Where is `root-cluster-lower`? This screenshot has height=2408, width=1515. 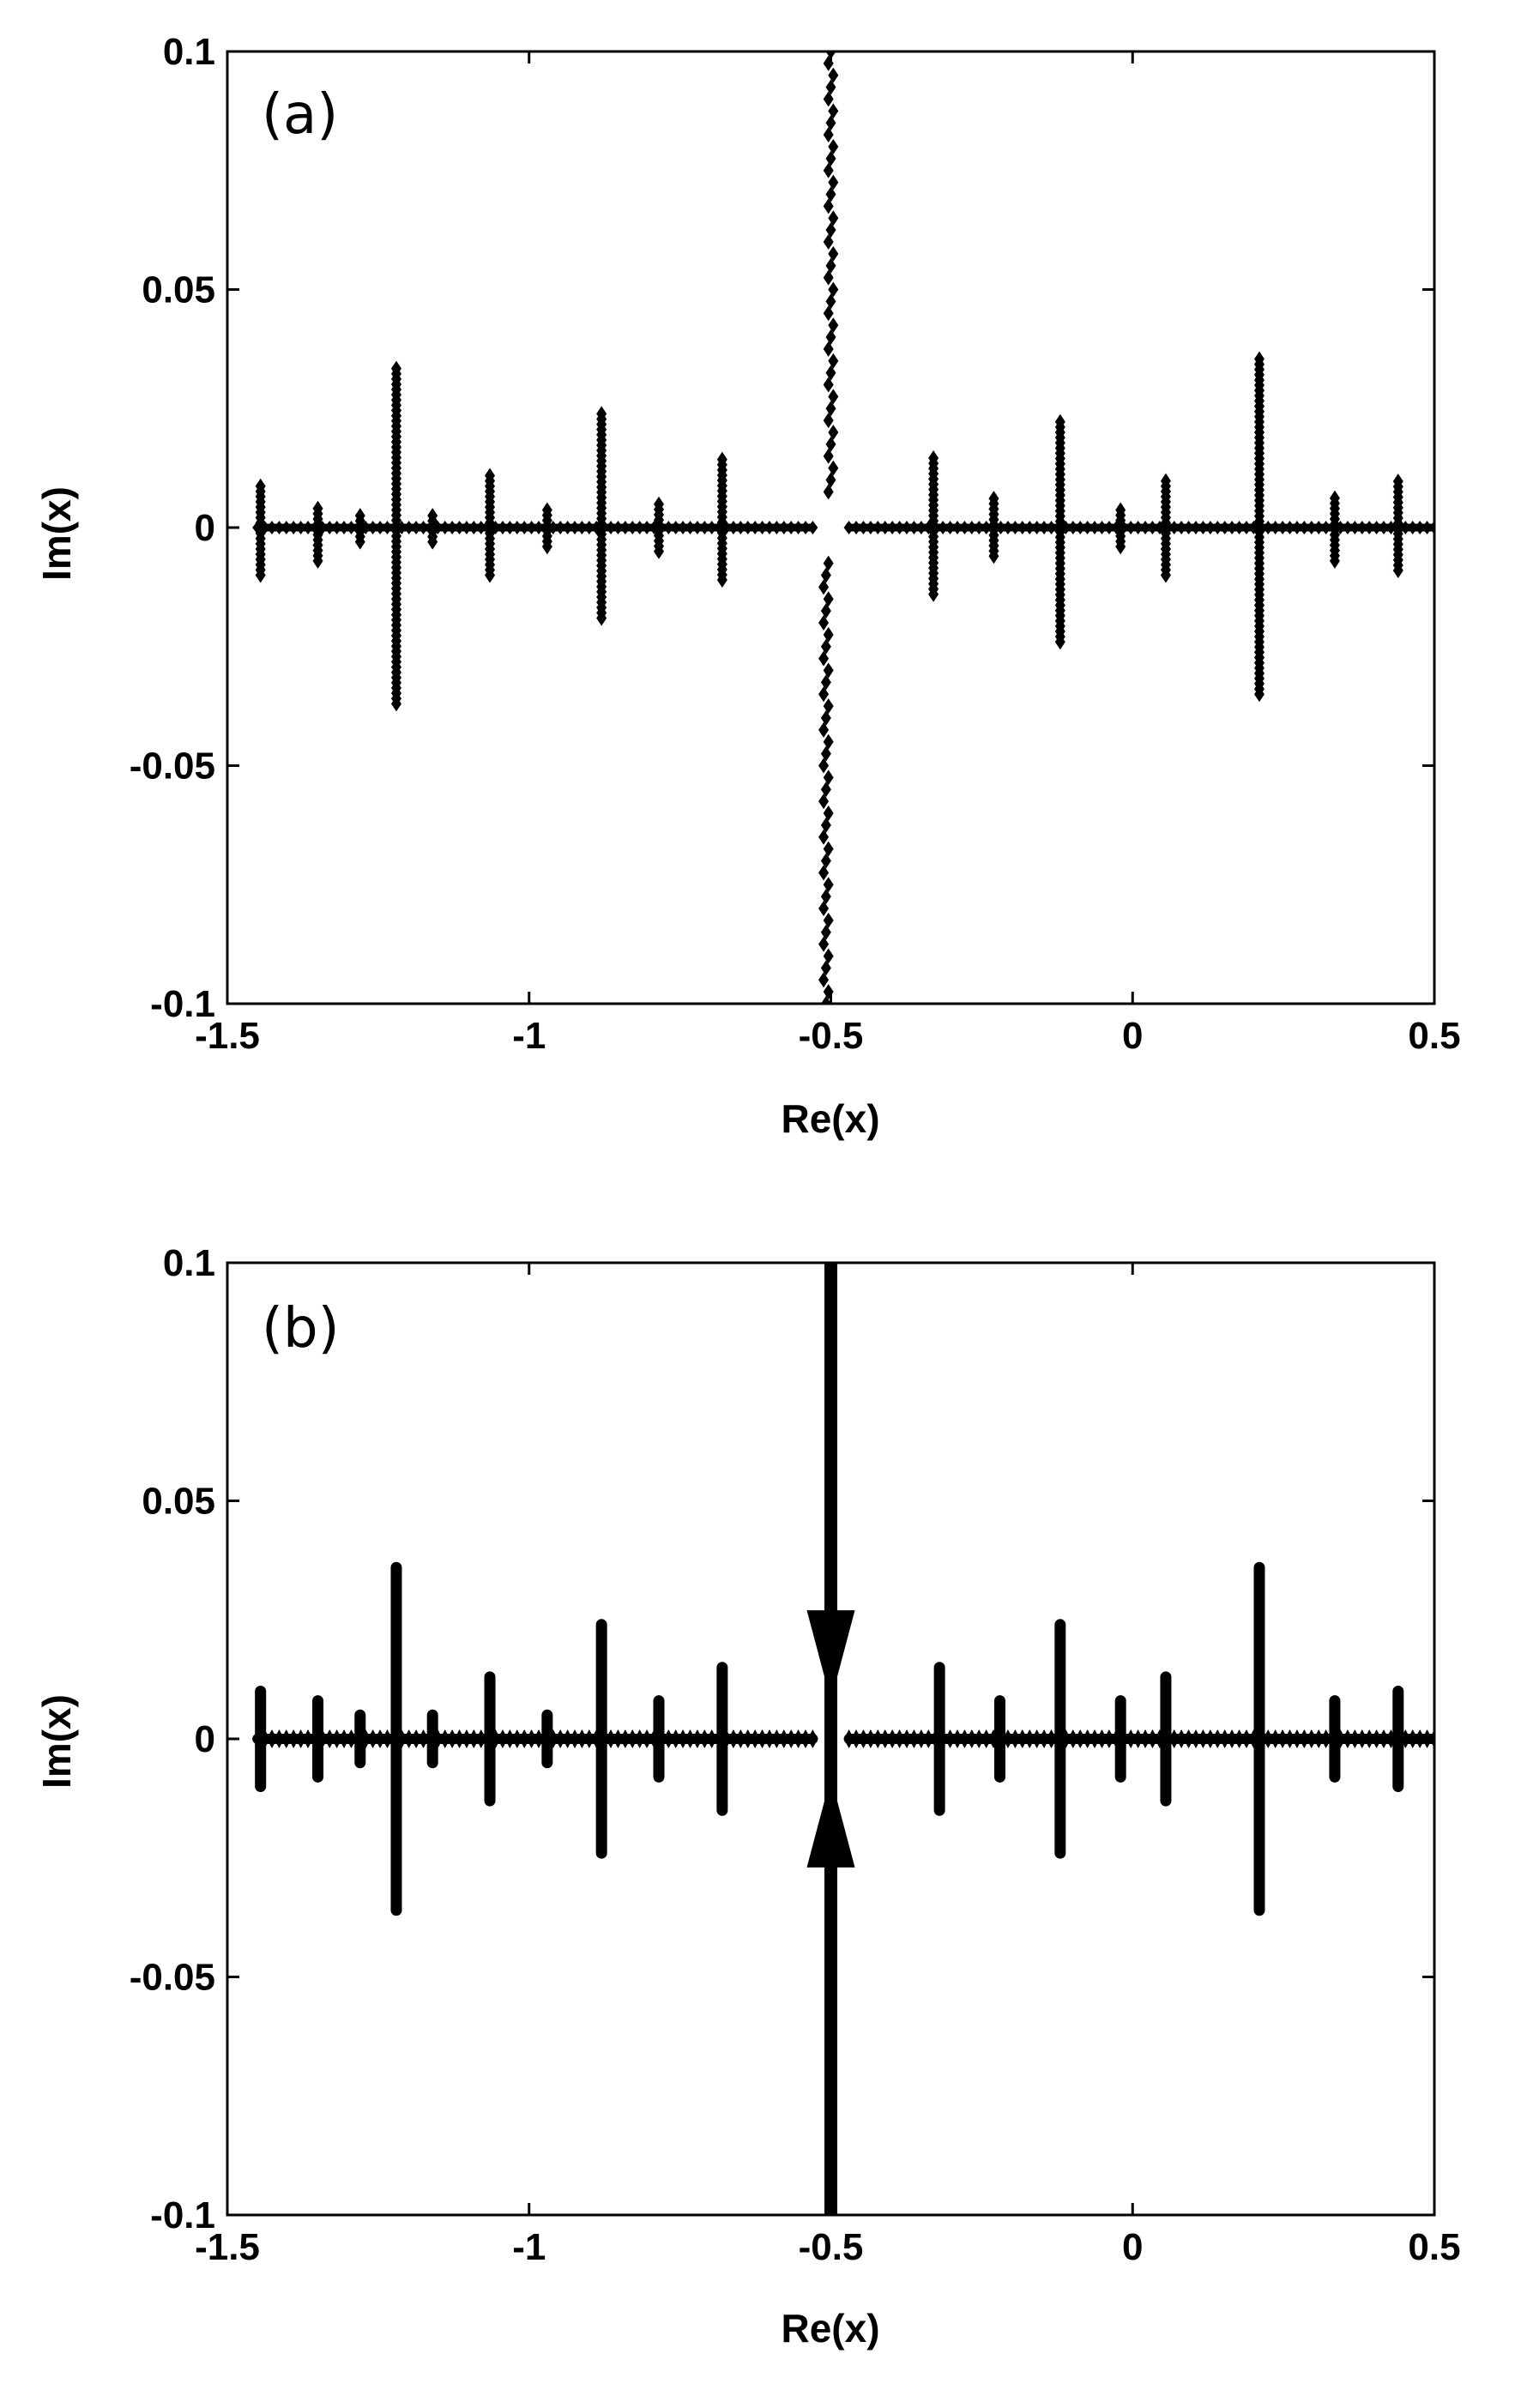 root-cluster-lower is located at coordinates (830, 1822).